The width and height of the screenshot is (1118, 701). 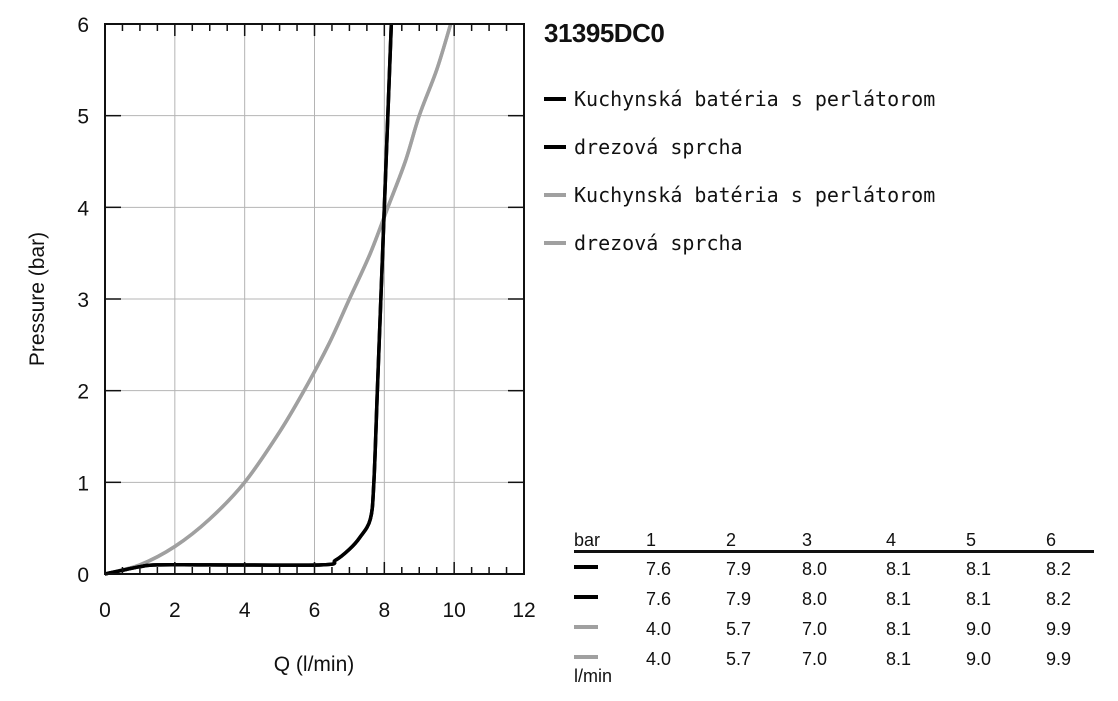 What do you see at coordinates (37, 299) in the screenshot?
I see `y-axis-title: Pressure (bar)` at bounding box center [37, 299].